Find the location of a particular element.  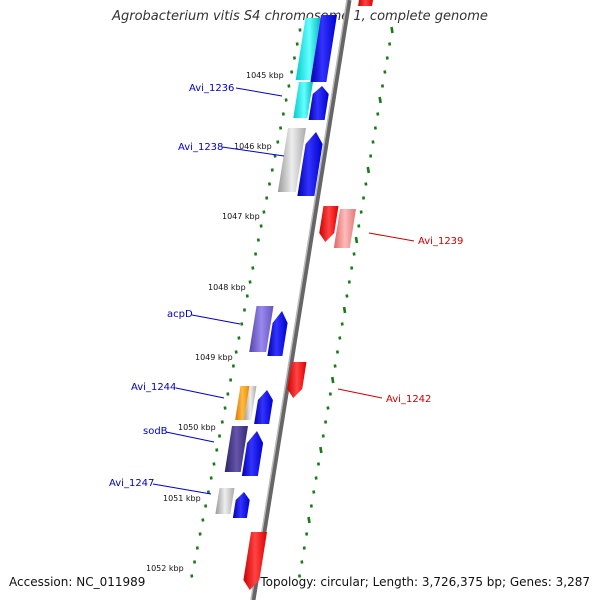

kbp-label: 1047 kbp is located at coordinates (241, 216).